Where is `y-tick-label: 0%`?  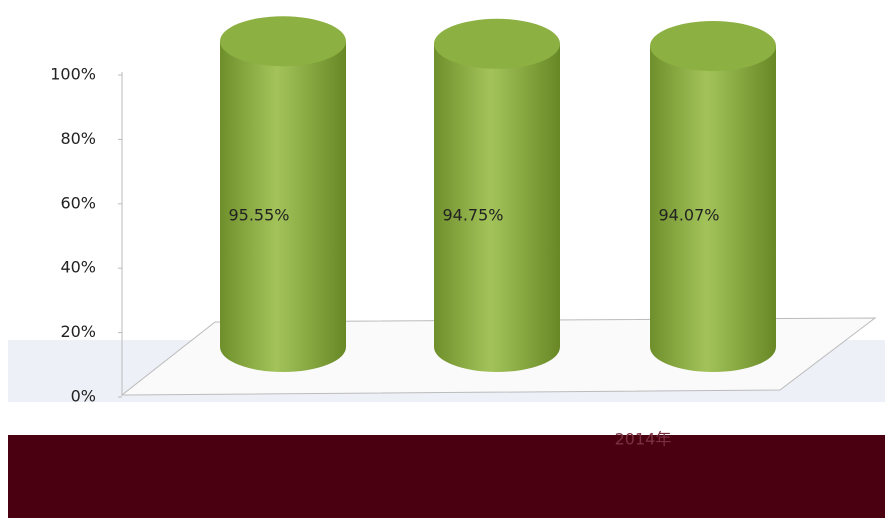 y-tick-label: 0% is located at coordinates (83, 396).